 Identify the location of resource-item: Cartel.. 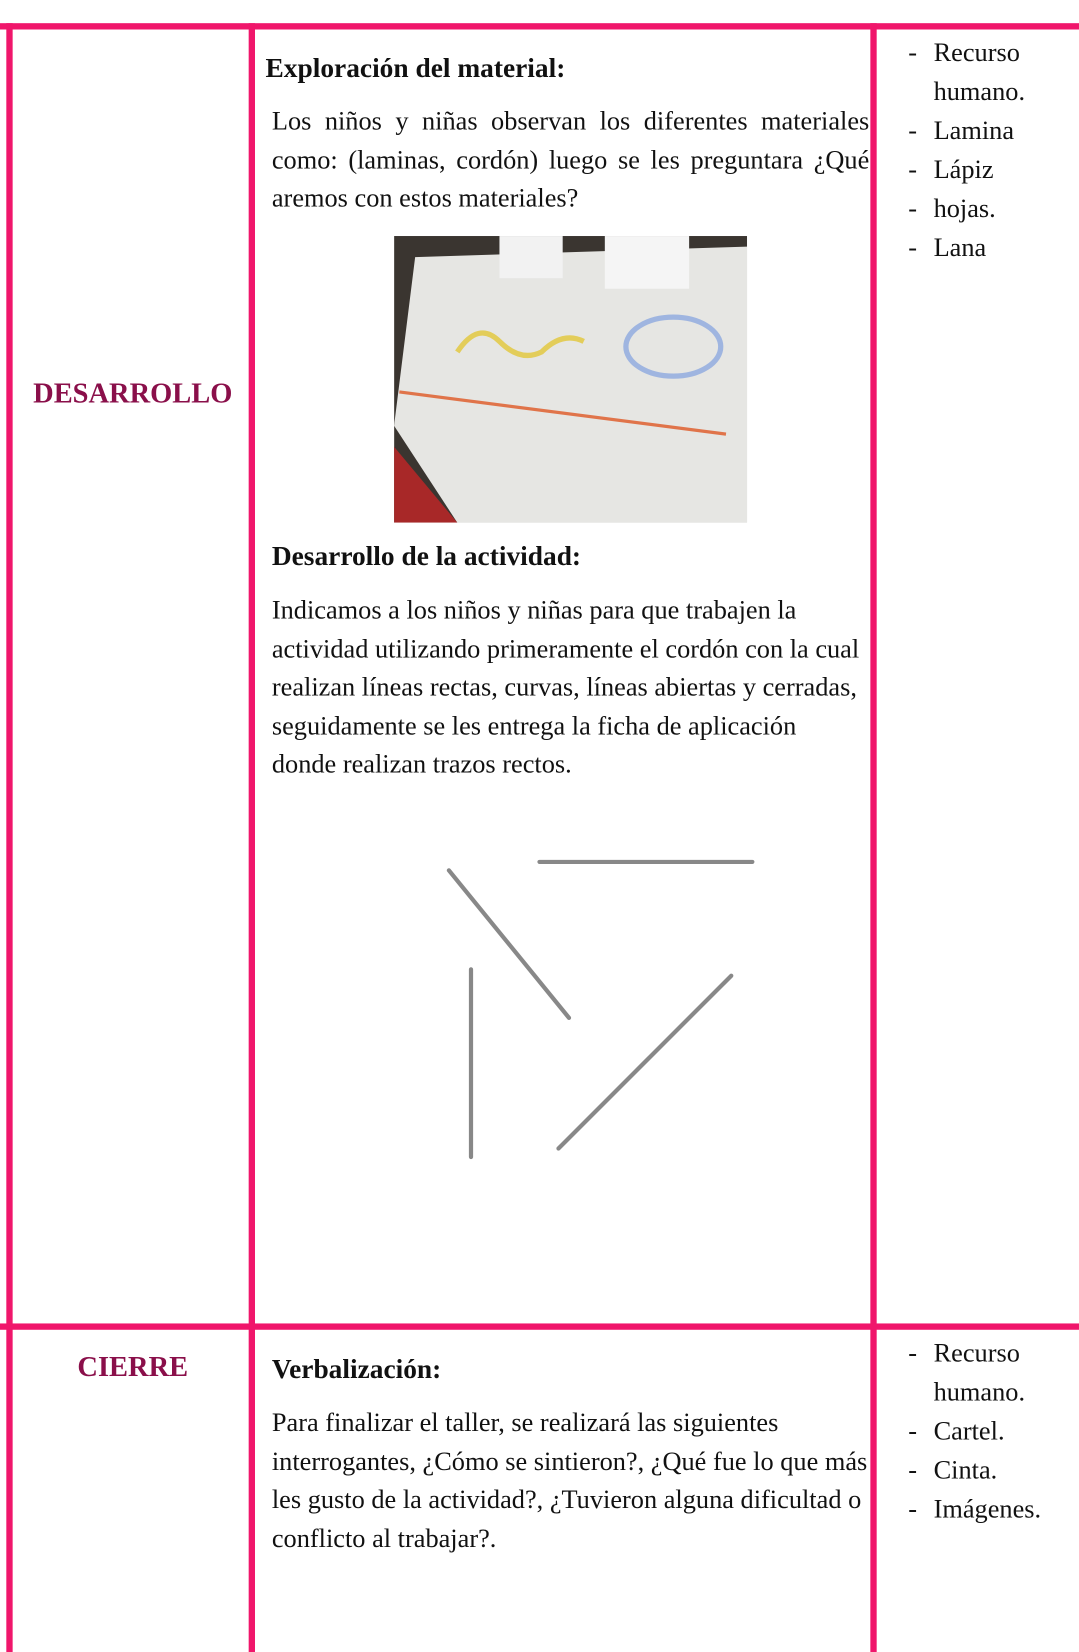
(987, 1431).